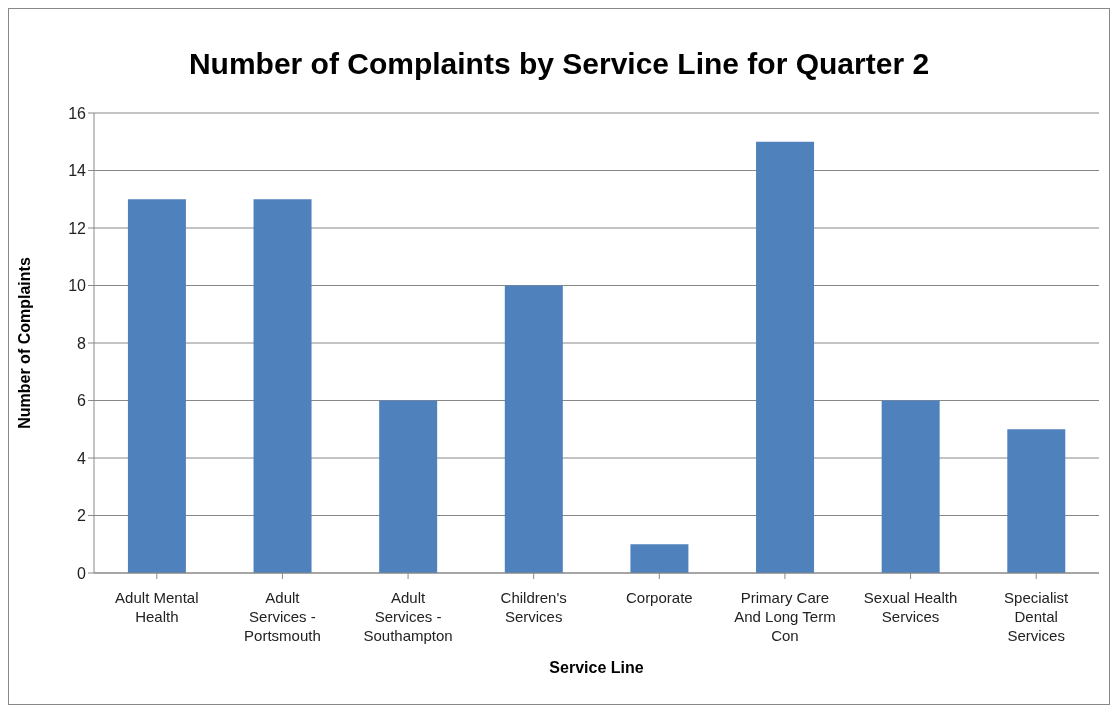  What do you see at coordinates (785, 616) in the screenshot?
I see `x-tick-label: Primary Care And Long Term Con` at bounding box center [785, 616].